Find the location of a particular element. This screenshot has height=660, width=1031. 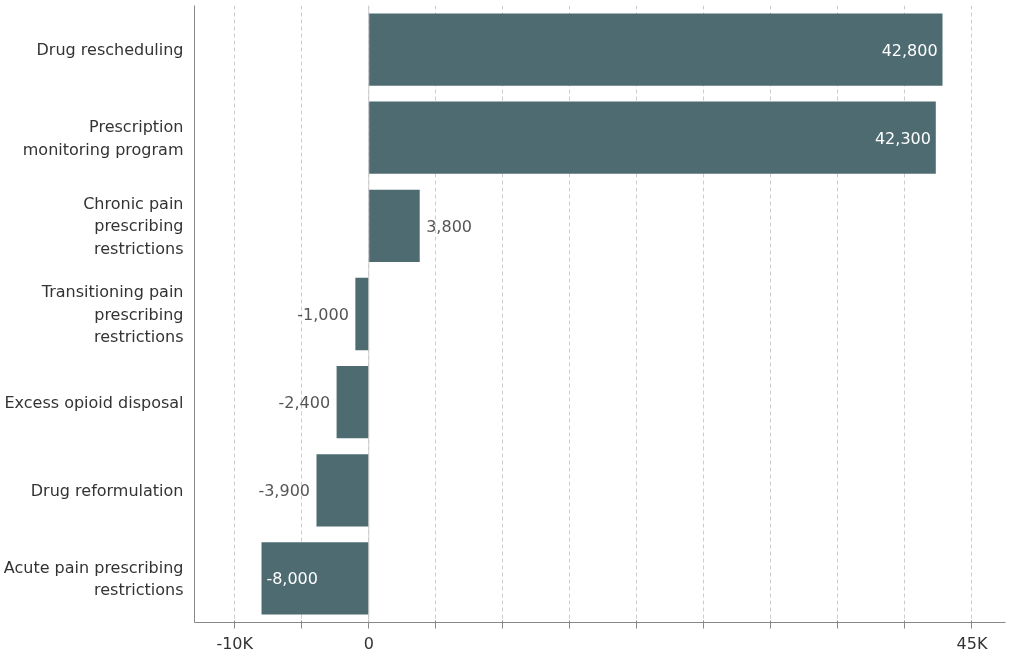

x-tick-label: 0 is located at coordinates (368, 643).